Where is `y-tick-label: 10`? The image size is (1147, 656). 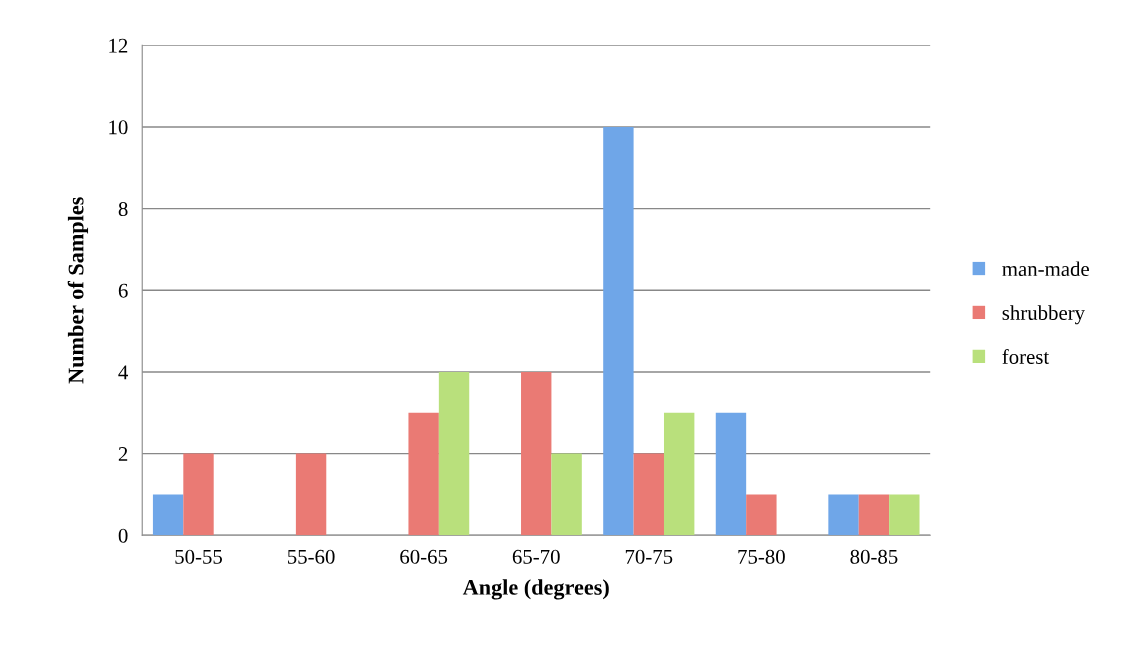
y-tick-label: 10 is located at coordinates (118, 127).